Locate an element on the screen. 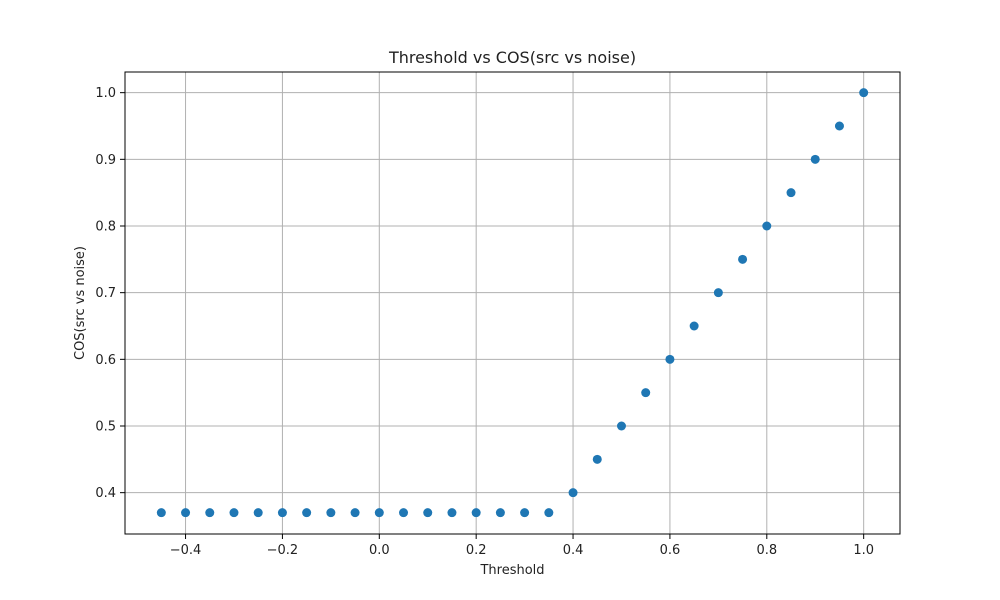 The height and width of the screenshot is (600, 1000). y-tick-label: 0.4 is located at coordinates (105, 493).